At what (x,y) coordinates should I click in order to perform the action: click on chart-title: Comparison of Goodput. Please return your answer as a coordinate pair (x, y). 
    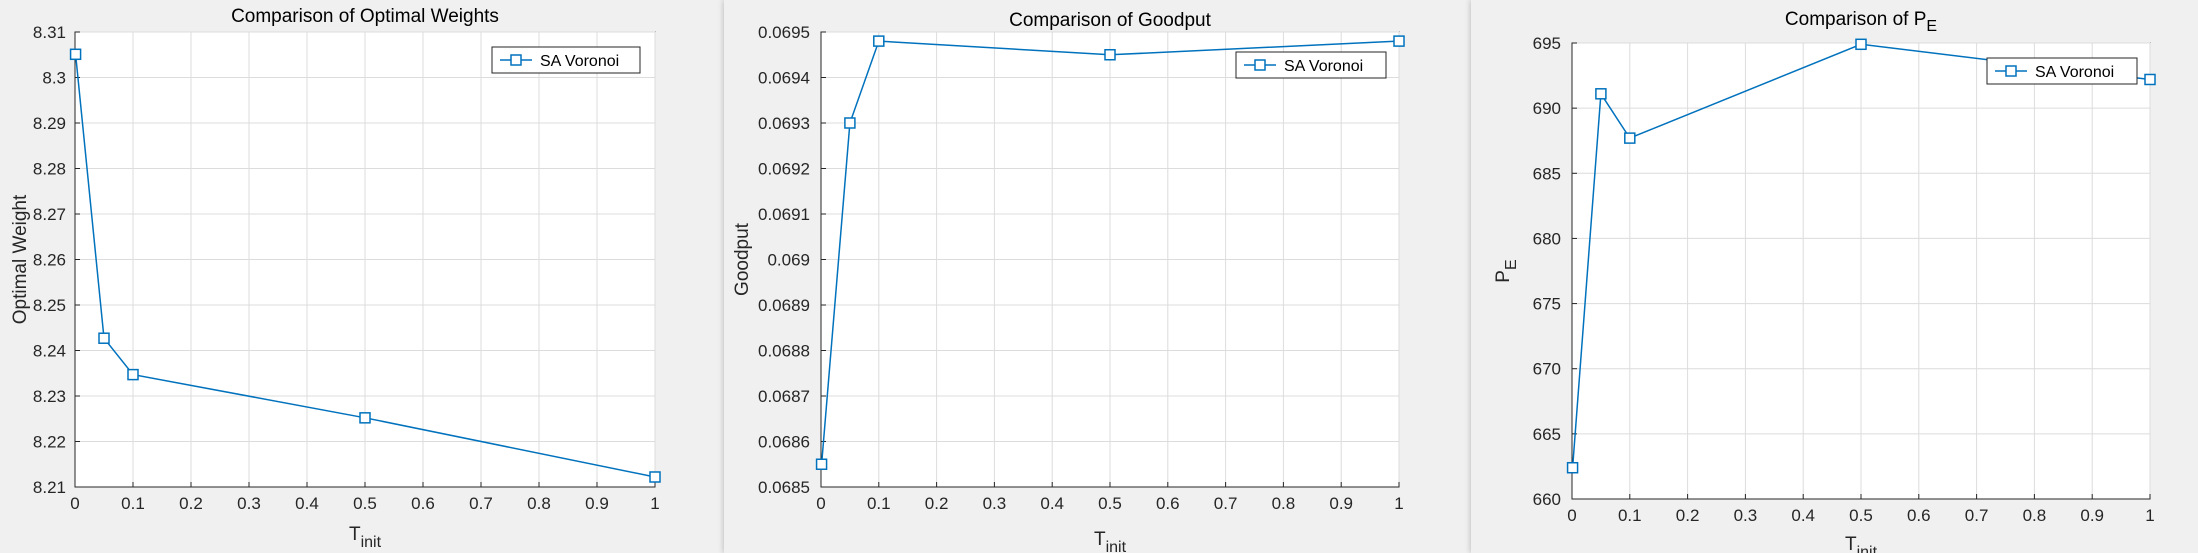
    Looking at the image, I should click on (1110, 20).